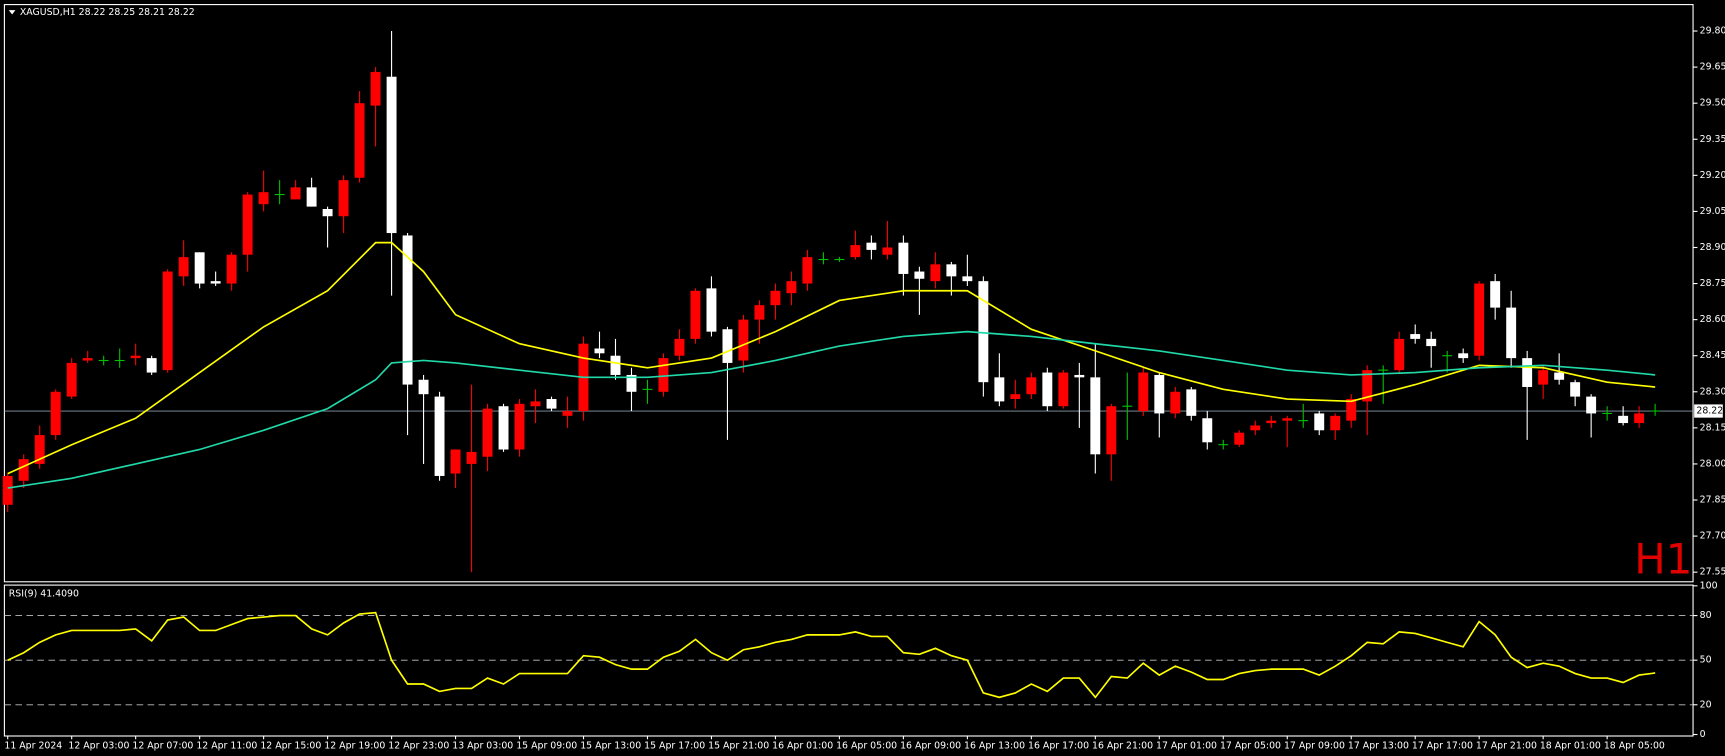 The width and height of the screenshot is (1725, 756). Describe the element at coordinates (1712, 175) in the screenshot. I see `y-tick-label: 29.20` at that location.